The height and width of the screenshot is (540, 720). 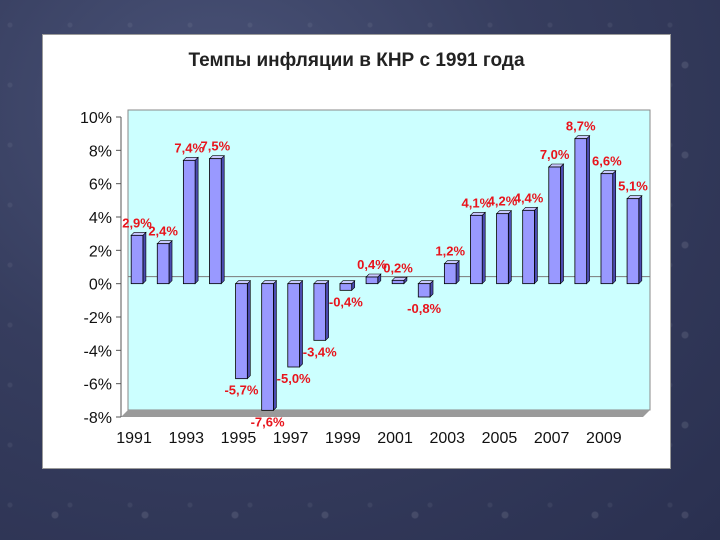 I want to click on data-label-2002: -0,8%, so click(x=424, y=308).